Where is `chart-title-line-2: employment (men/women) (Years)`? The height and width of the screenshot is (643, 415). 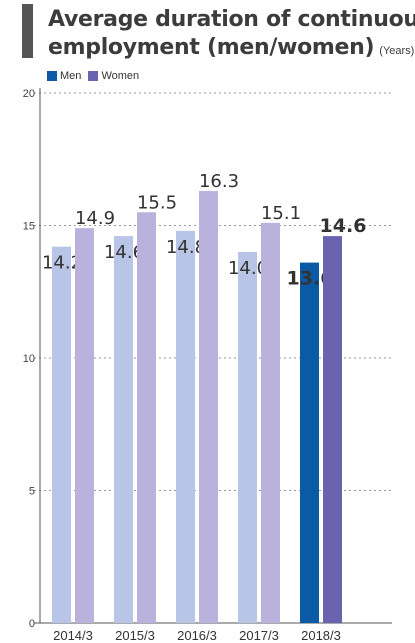 chart-title-line-2: employment (men/women) (Years) is located at coordinates (231, 47).